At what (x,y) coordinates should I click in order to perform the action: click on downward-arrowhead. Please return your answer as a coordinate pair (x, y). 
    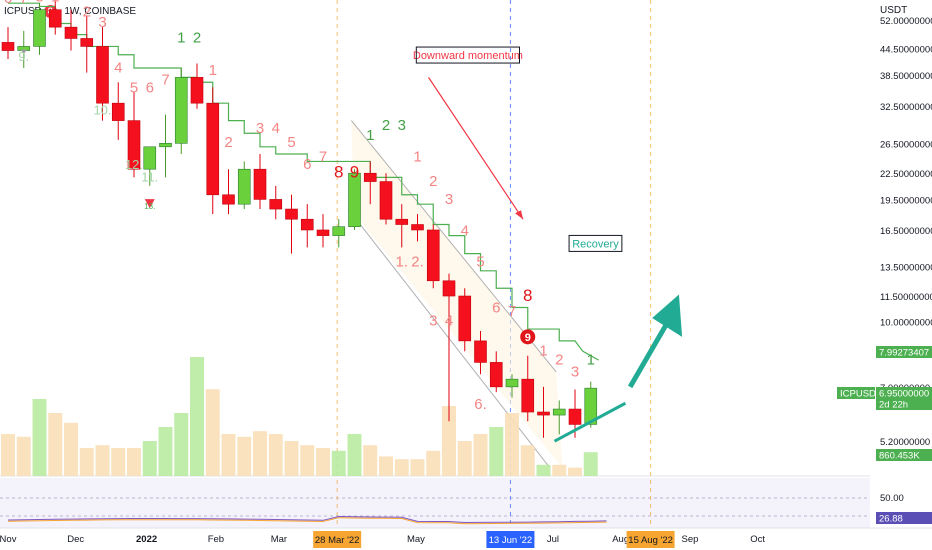
    Looking at the image, I should click on (519, 215).